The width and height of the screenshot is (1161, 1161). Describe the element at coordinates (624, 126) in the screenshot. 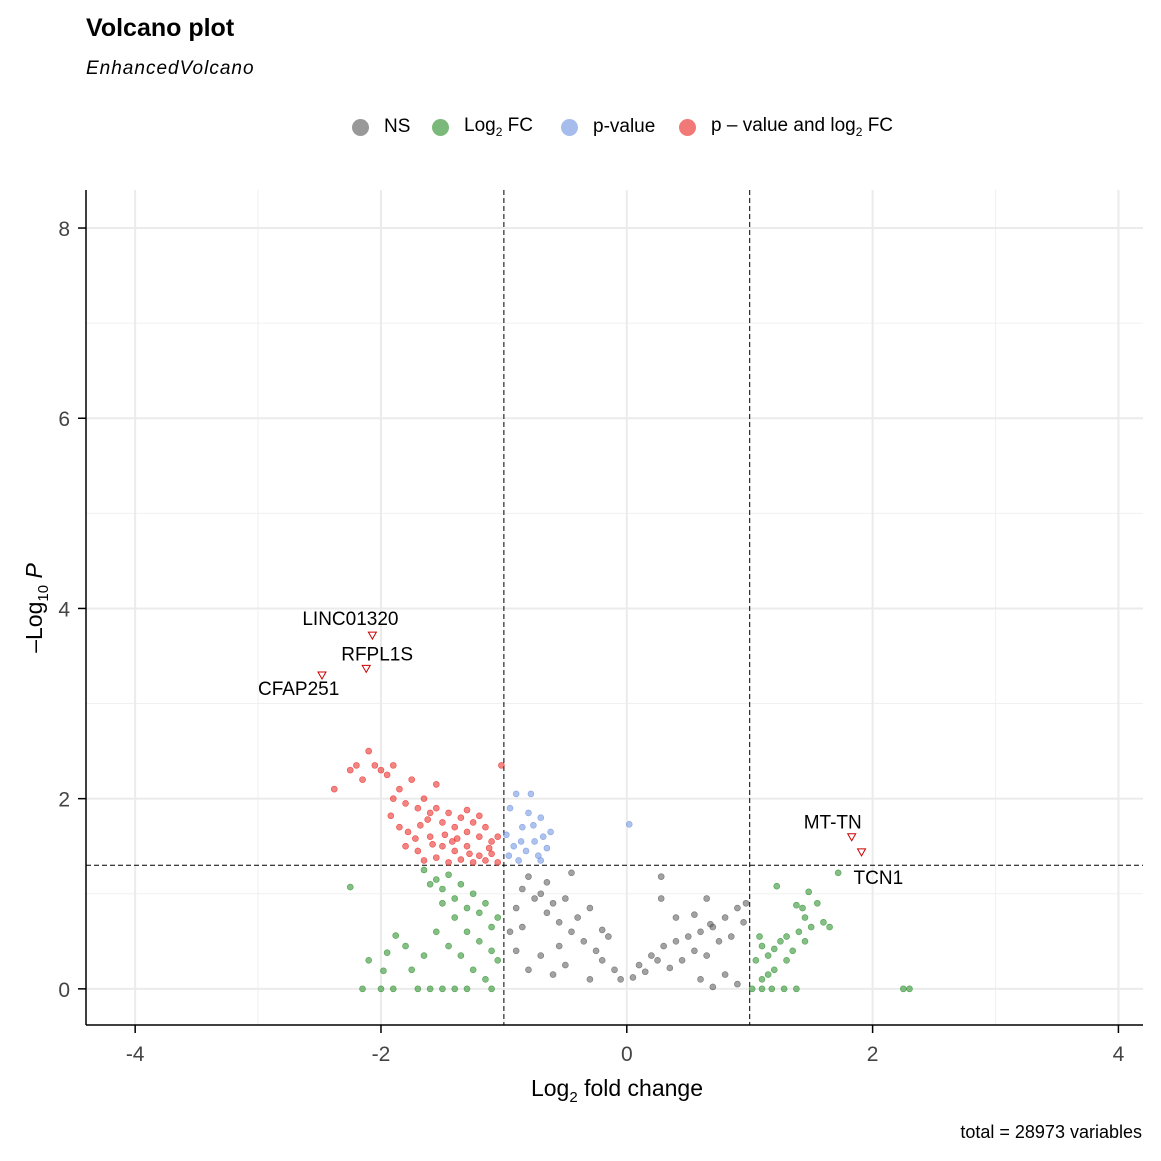

I see `legend-label-pvalue: p-value` at that location.